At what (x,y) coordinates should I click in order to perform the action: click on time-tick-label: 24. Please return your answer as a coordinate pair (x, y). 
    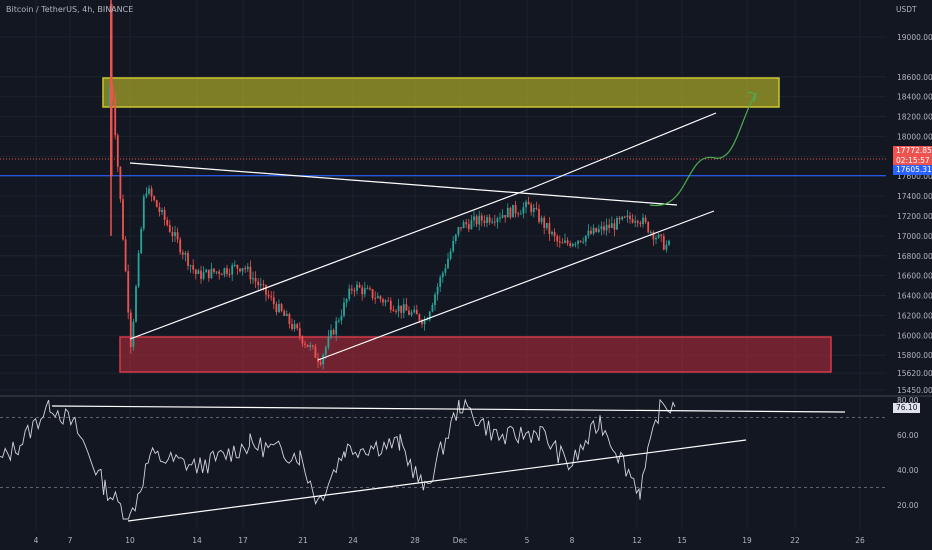
    Looking at the image, I should click on (353, 540).